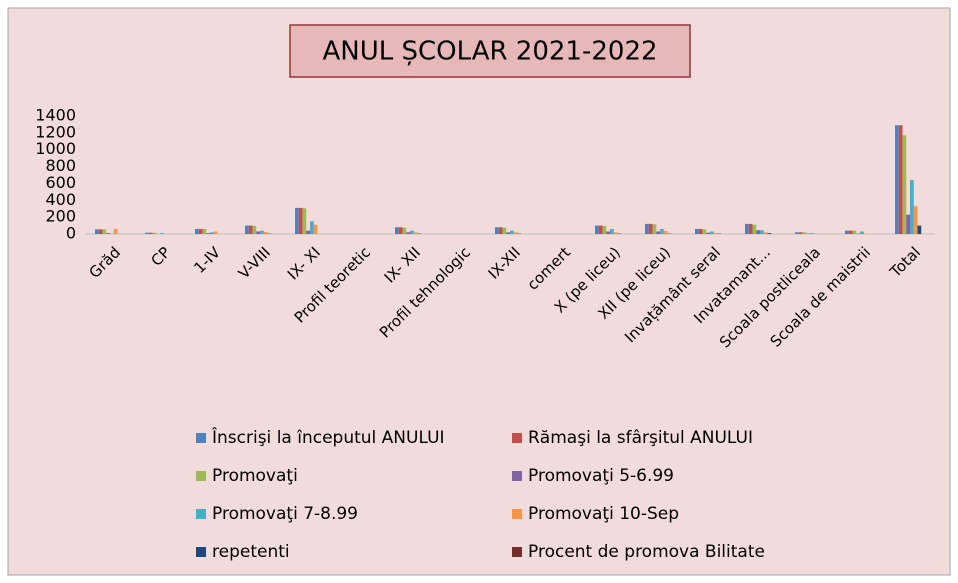 This screenshot has height=583, width=958. Describe the element at coordinates (60, 216) in the screenshot. I see `y-tick-label: 200` at that location.